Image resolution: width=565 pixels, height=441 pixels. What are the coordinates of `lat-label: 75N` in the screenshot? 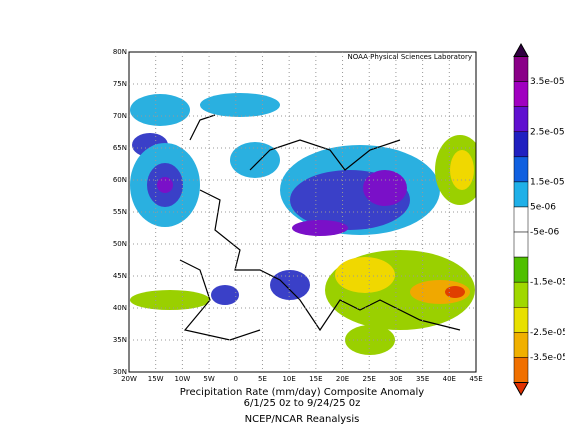 It's located at (120, 84).